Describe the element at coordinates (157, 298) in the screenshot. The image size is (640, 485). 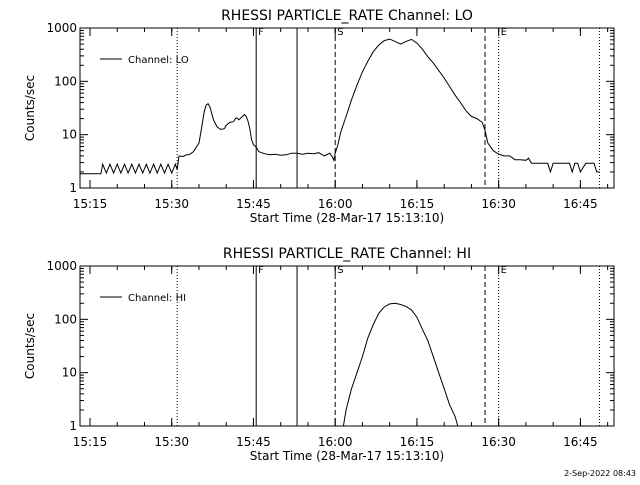
I see `legend-label: Channel: HI` at that location.